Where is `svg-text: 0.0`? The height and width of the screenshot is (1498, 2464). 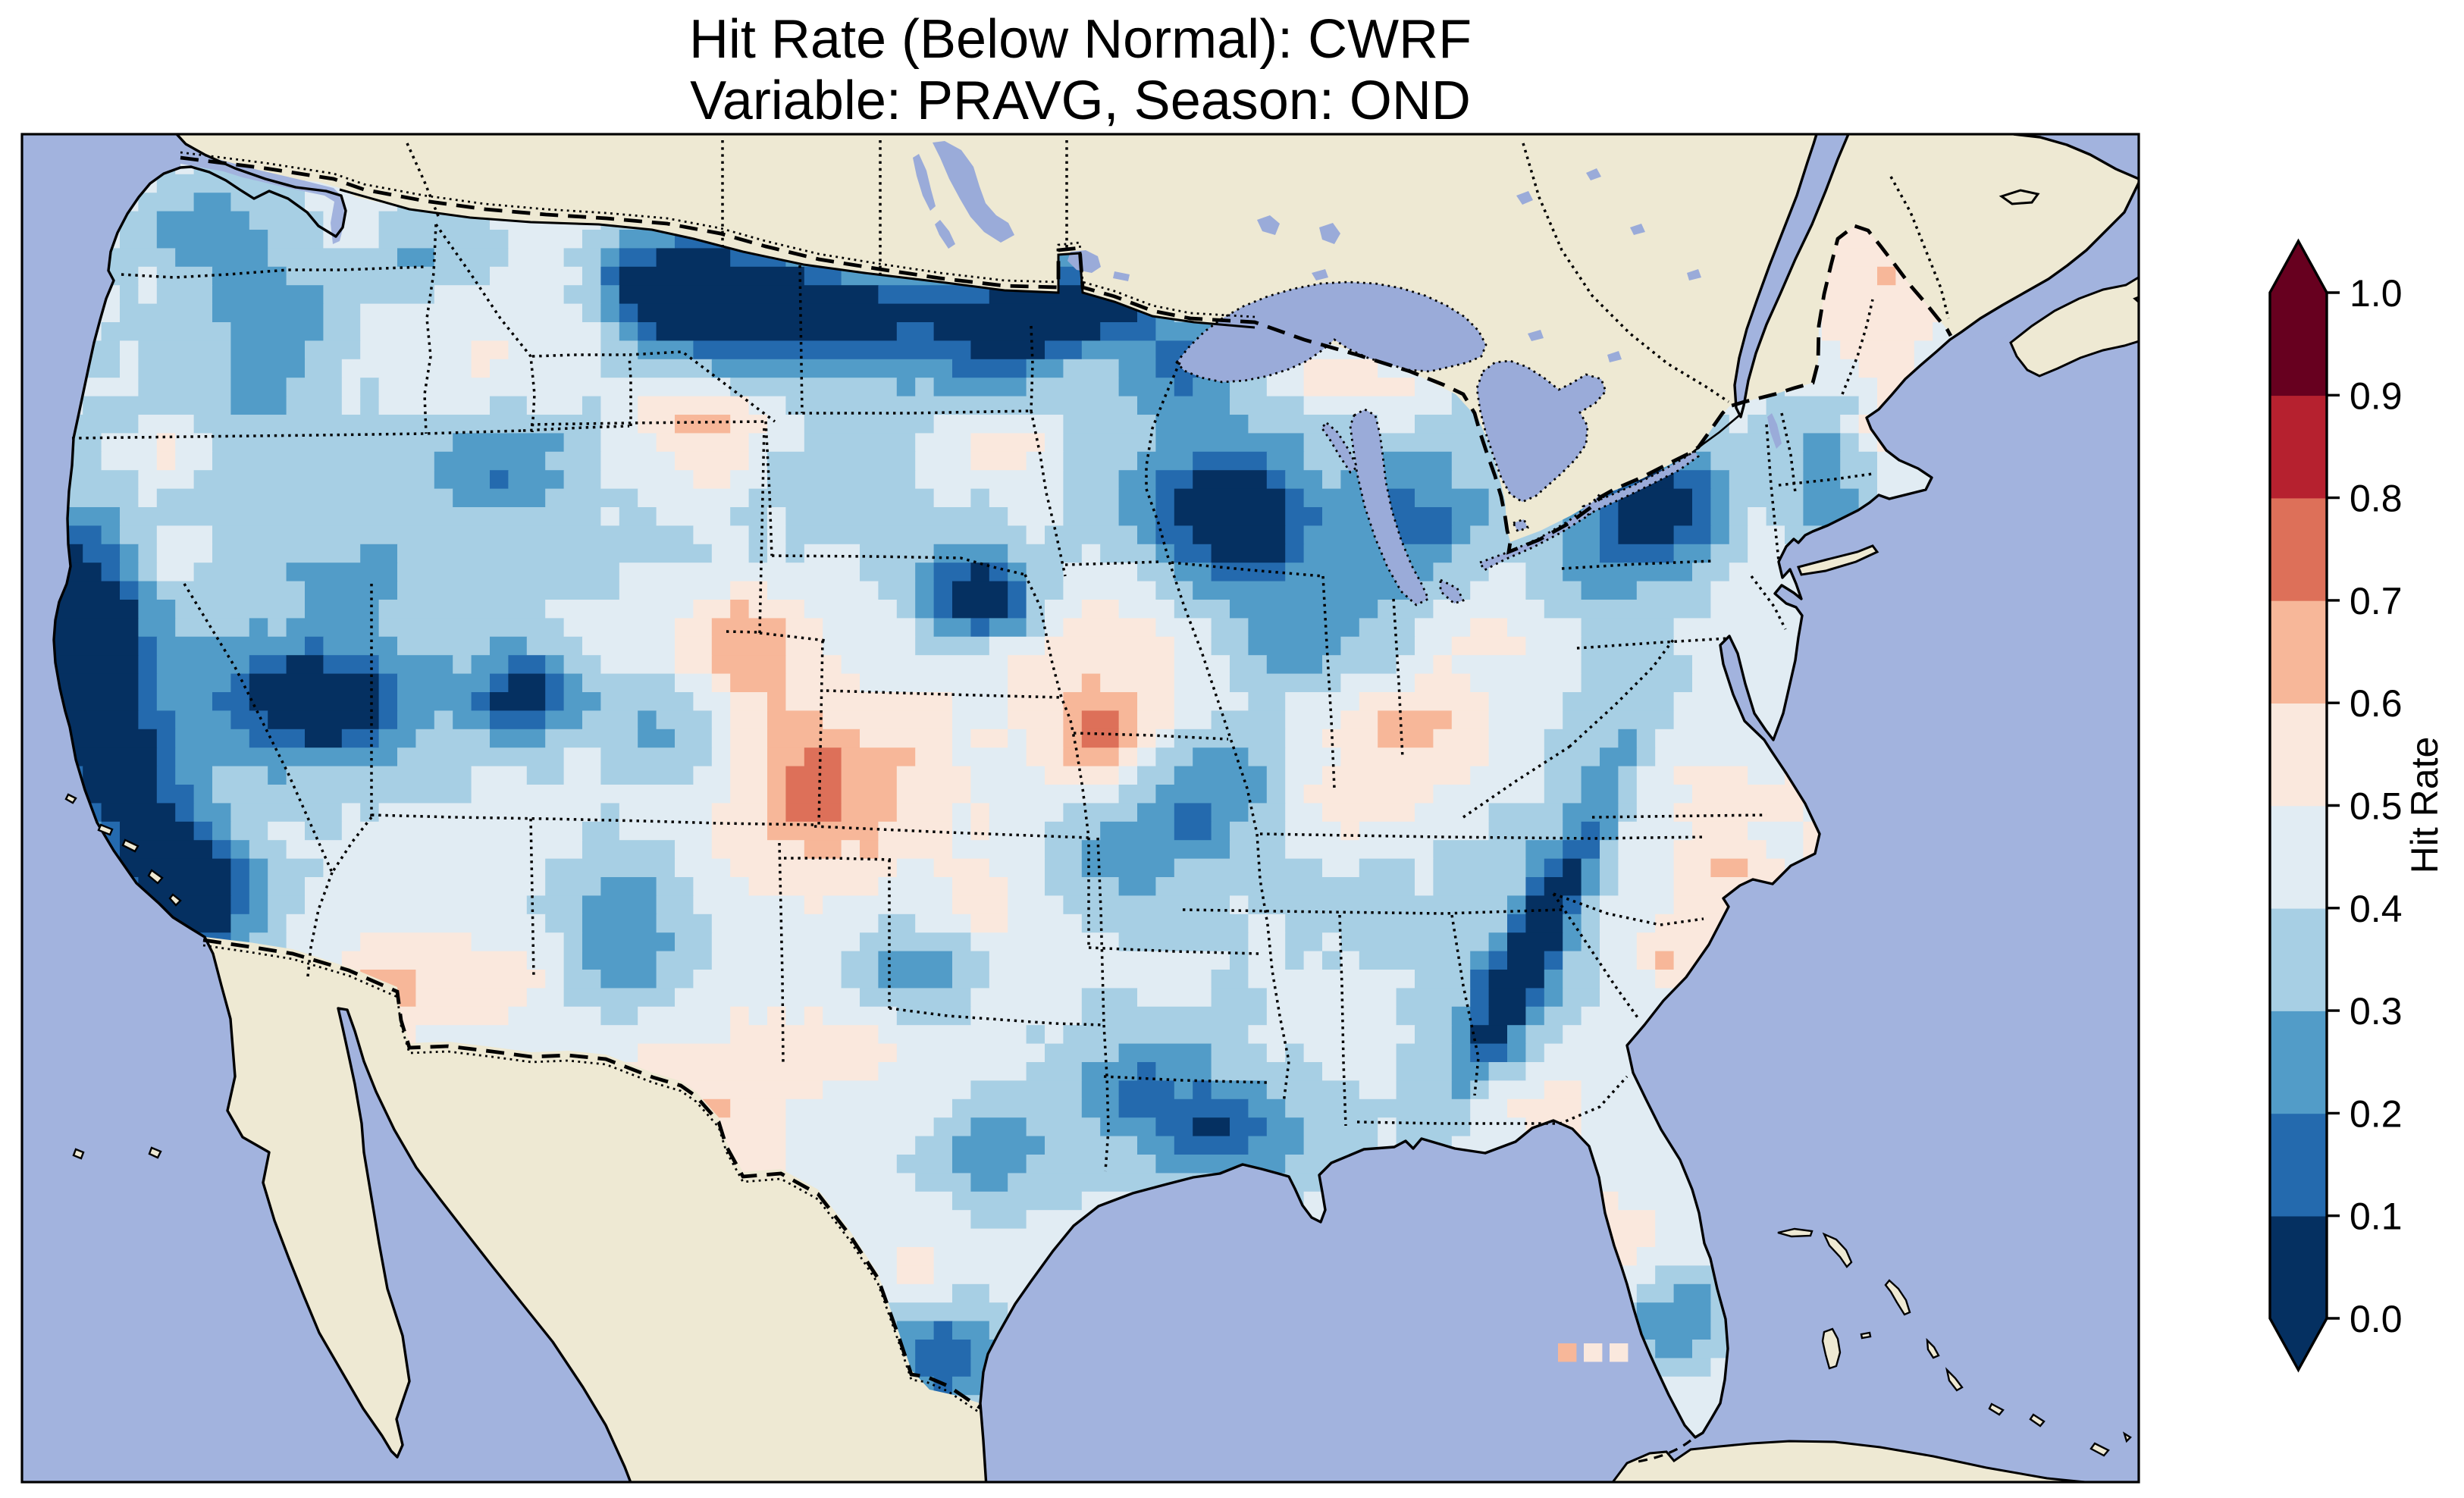
svg-text: 0.0 is located at coordinates (2377, 1319).